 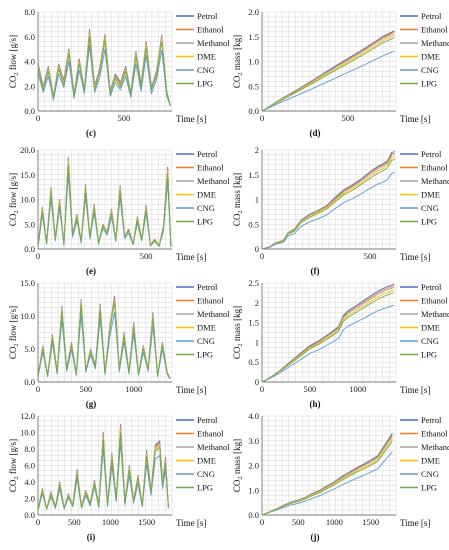 I want to click on panel-label: (h), so click(x=315, y=404).